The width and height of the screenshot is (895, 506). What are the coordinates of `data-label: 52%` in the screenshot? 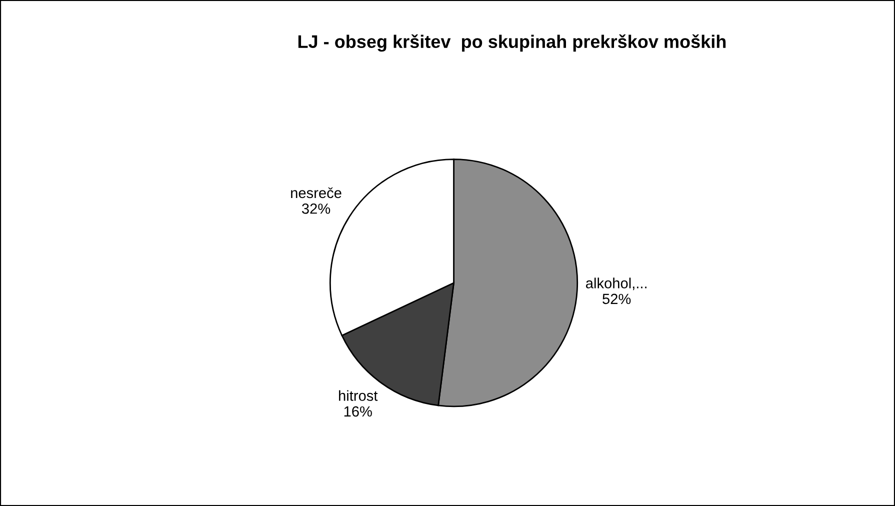 It's located at (616, 299).